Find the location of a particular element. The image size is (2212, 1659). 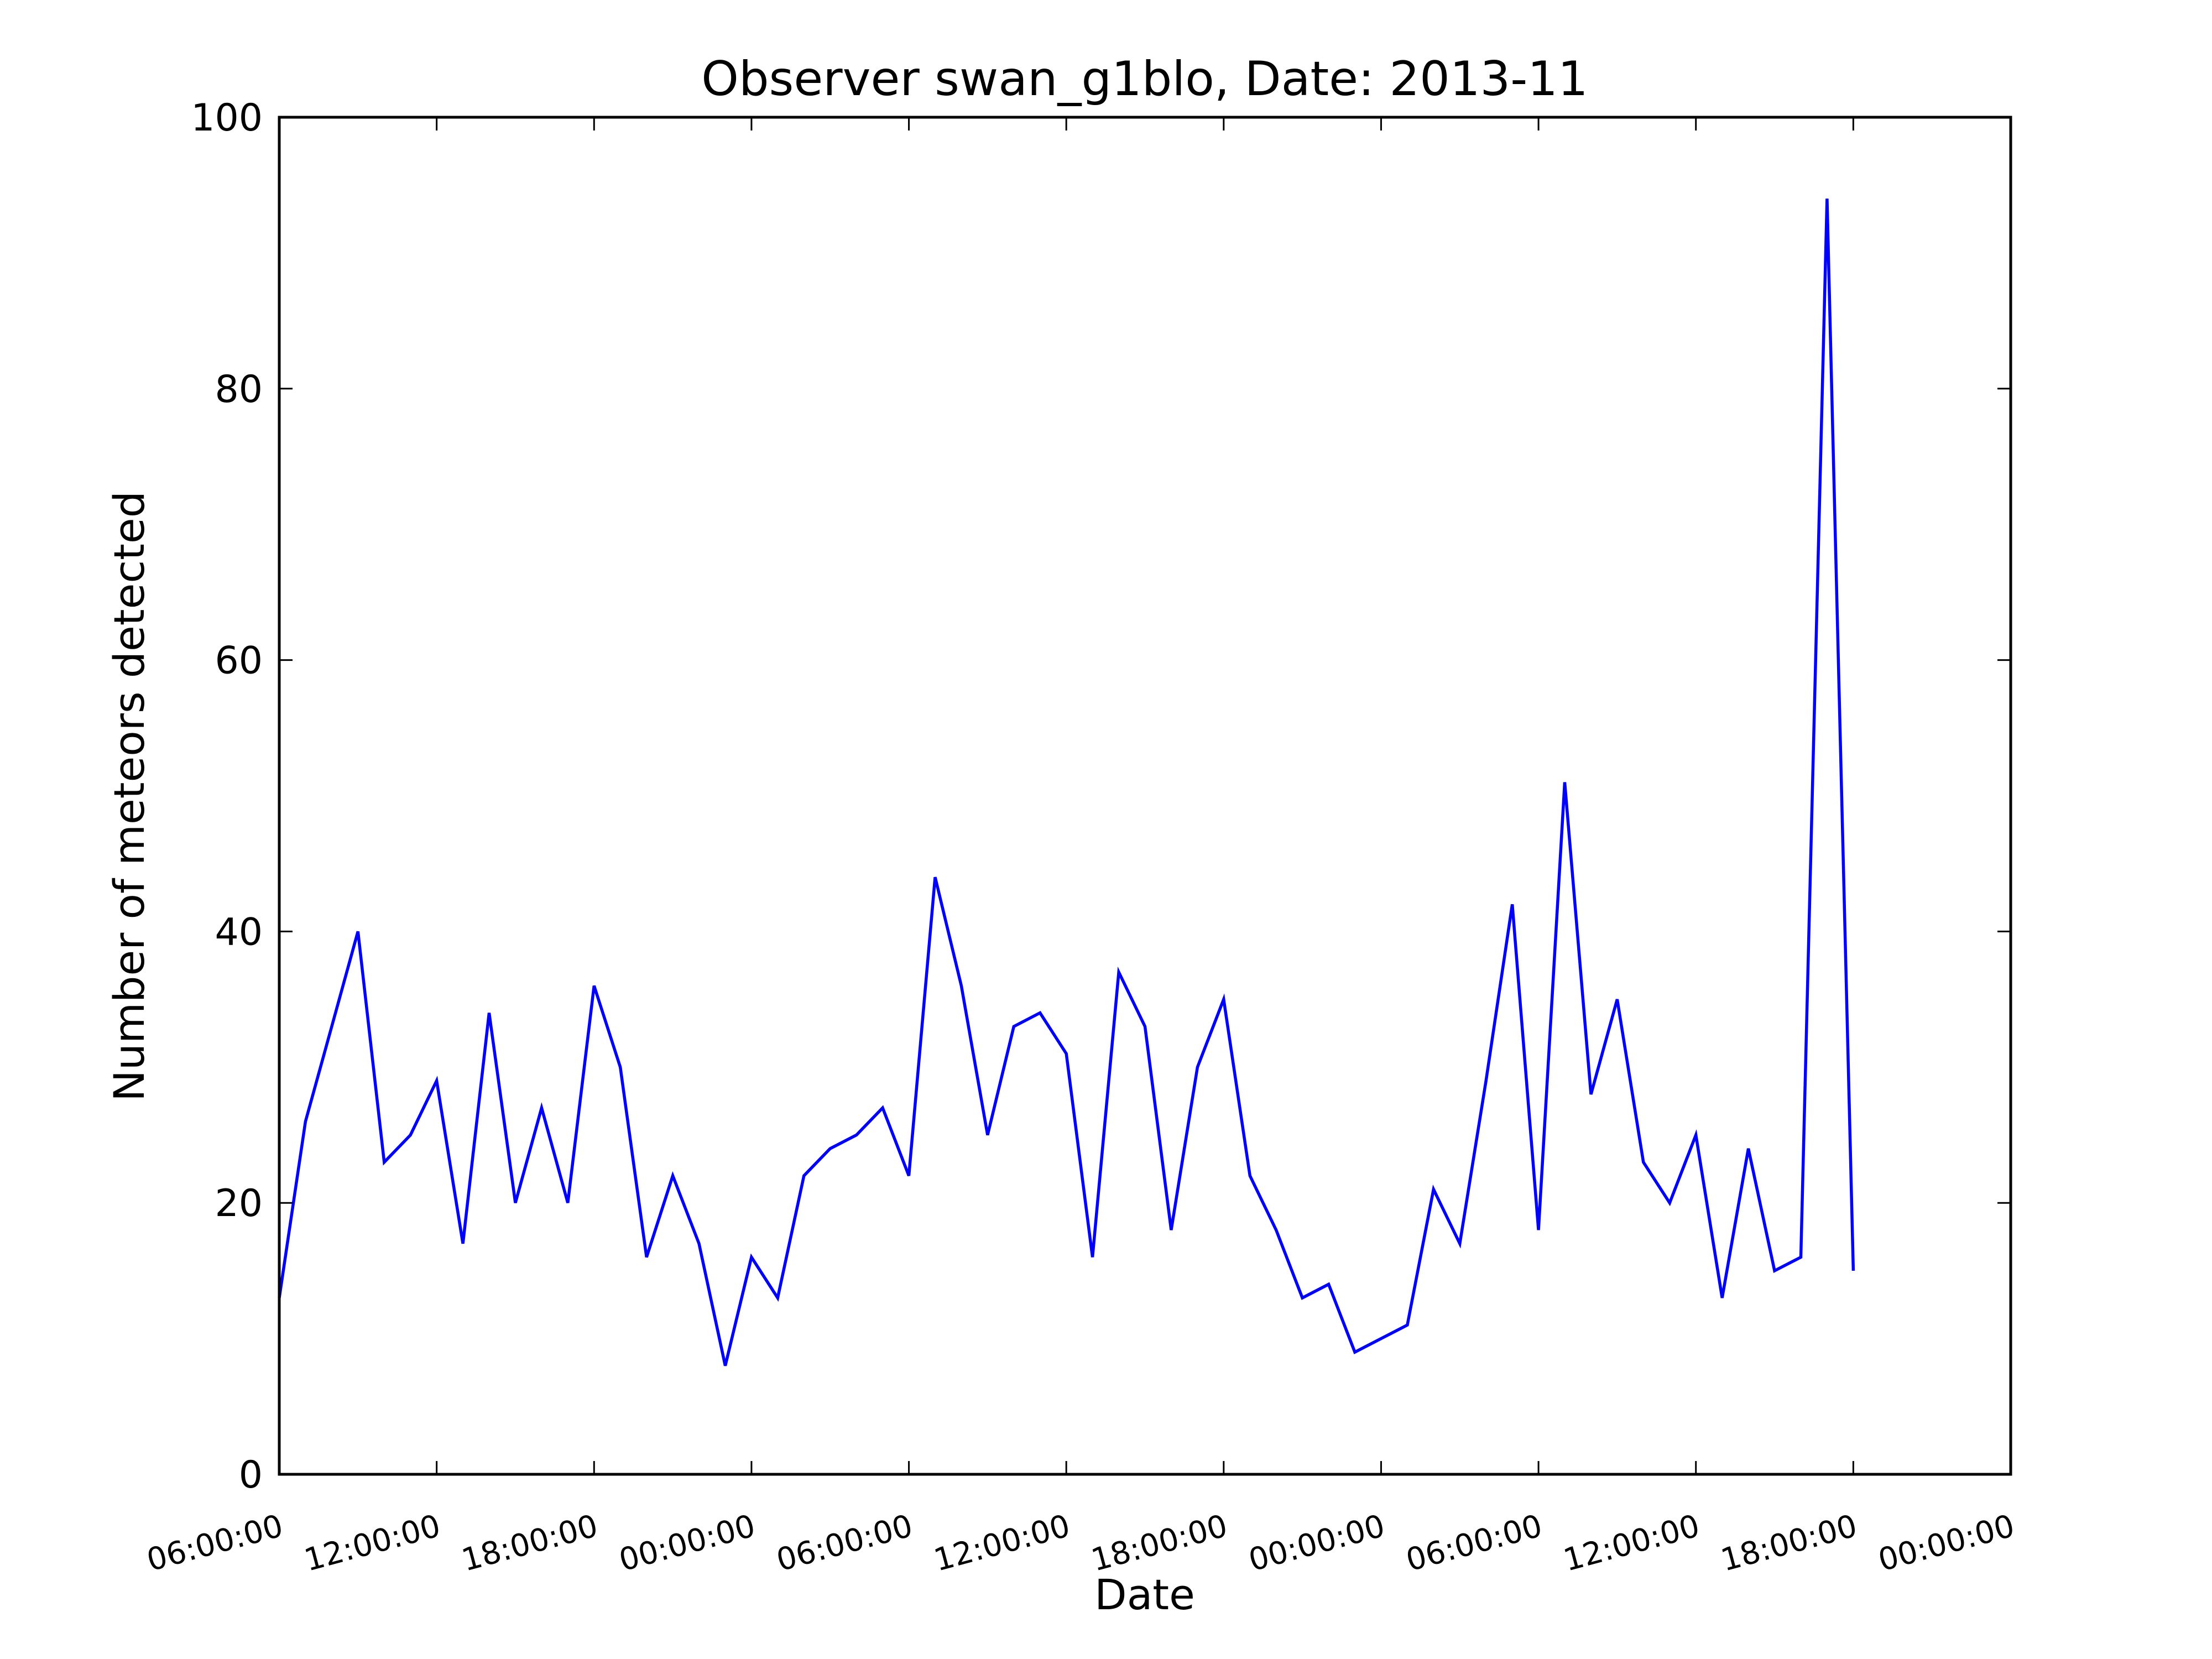

y-tick-label: 80 is located at coordinates (239, 390).